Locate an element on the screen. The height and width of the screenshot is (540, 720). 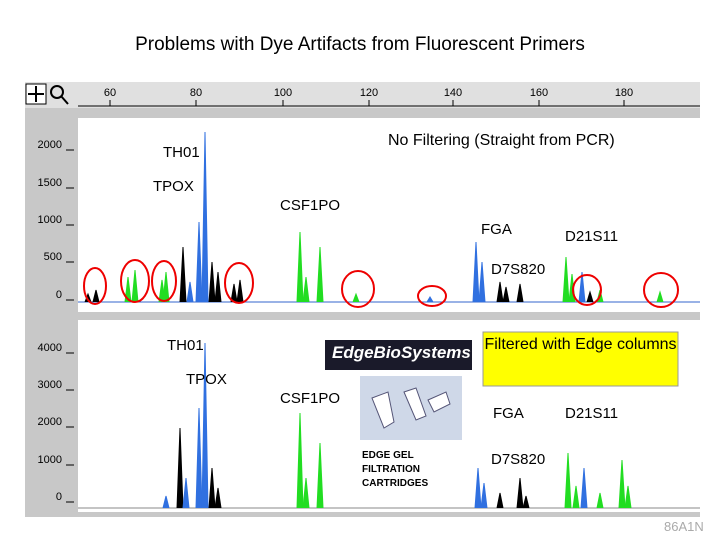
ruler-label: 60 is located at coordinates (110, 93).